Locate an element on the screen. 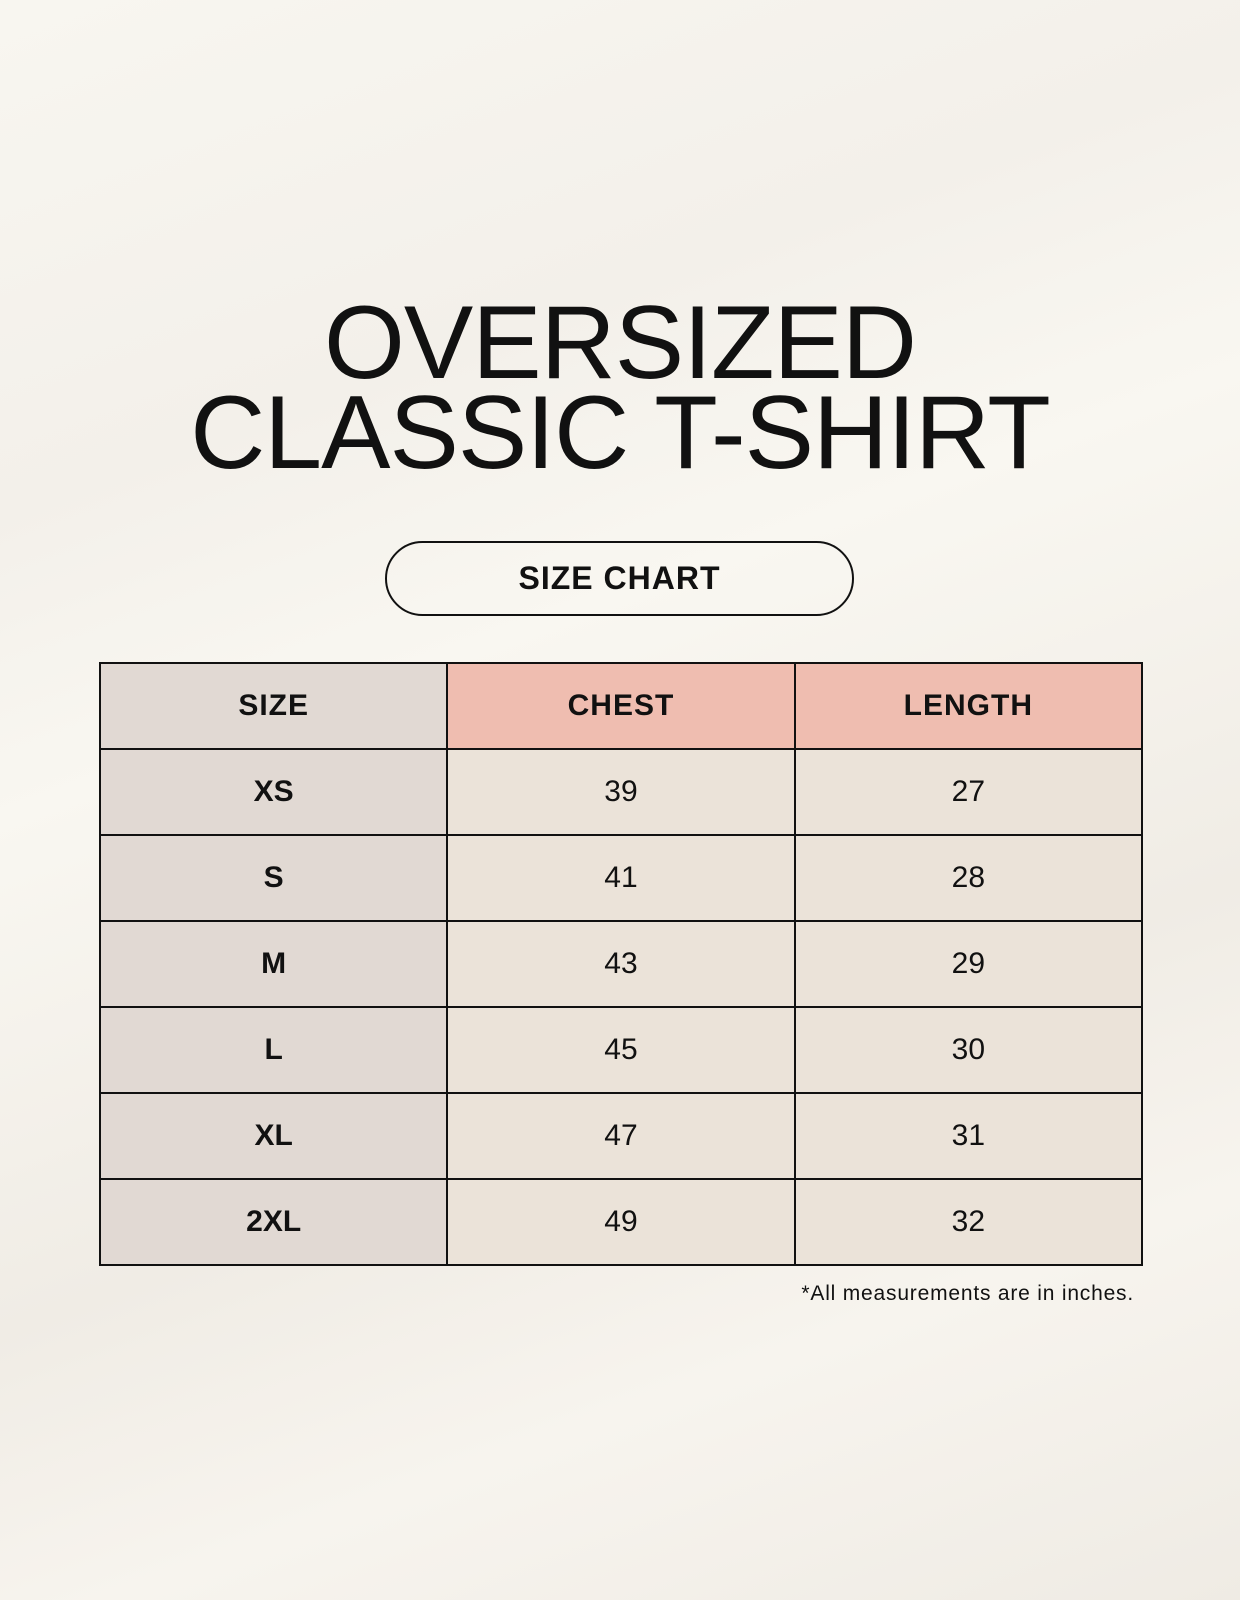 Image resolution: width=1240 pixels, height=1600 pixels. size-cell: 2XL is located at coordinates (273, 1222).